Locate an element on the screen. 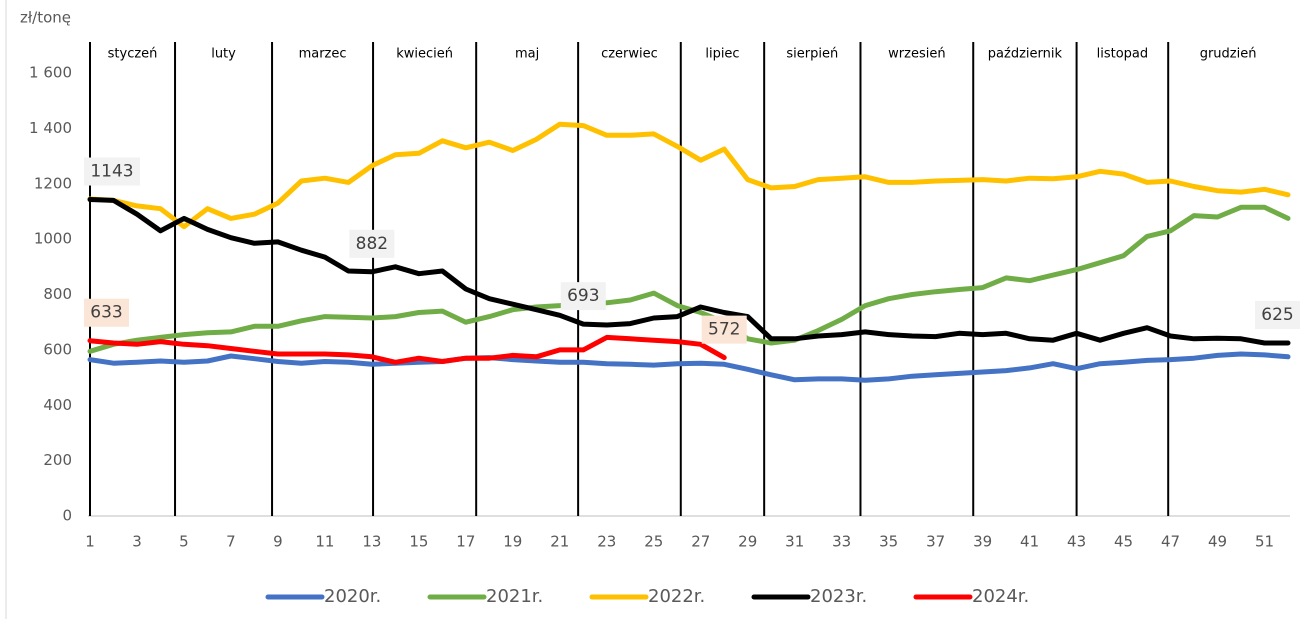 This screenshot has height=619, width=1306. x-tick-label: 37 is located at coordinates (935, 542).